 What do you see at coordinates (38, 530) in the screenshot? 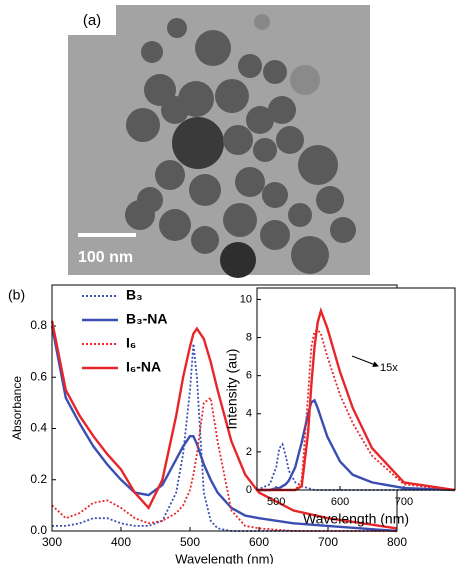
I see `y-tick-label: 0.0` at bounding box center [38, 530].